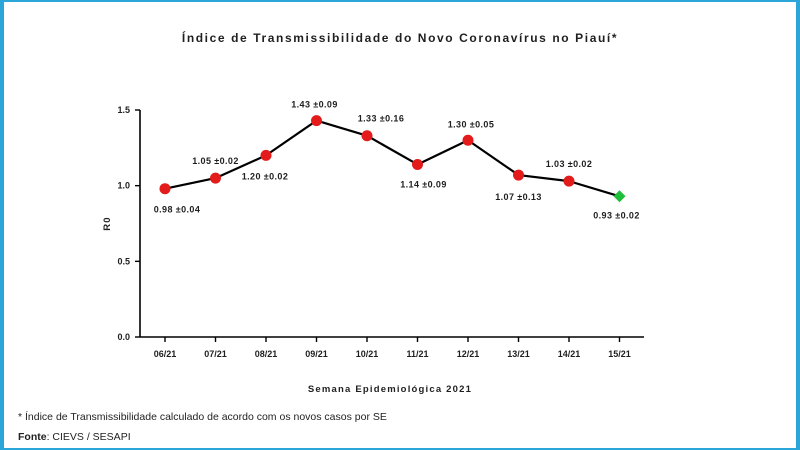 The width and height of the screenshot is (800, 450). What do you see at coordinates (569, 354) in the screenshot?
I see `x-tick-label: 14/21` at bounding box center [569, 354].